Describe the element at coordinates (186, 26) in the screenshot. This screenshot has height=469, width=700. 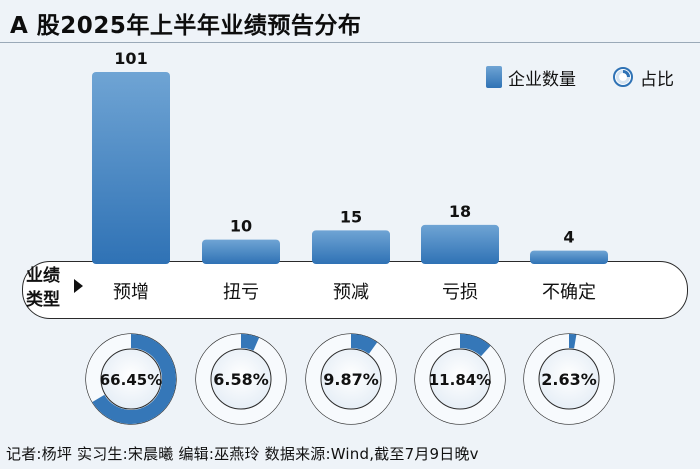
I see `chart-title: A 股2025年上半年业绩预告分布` at that location.